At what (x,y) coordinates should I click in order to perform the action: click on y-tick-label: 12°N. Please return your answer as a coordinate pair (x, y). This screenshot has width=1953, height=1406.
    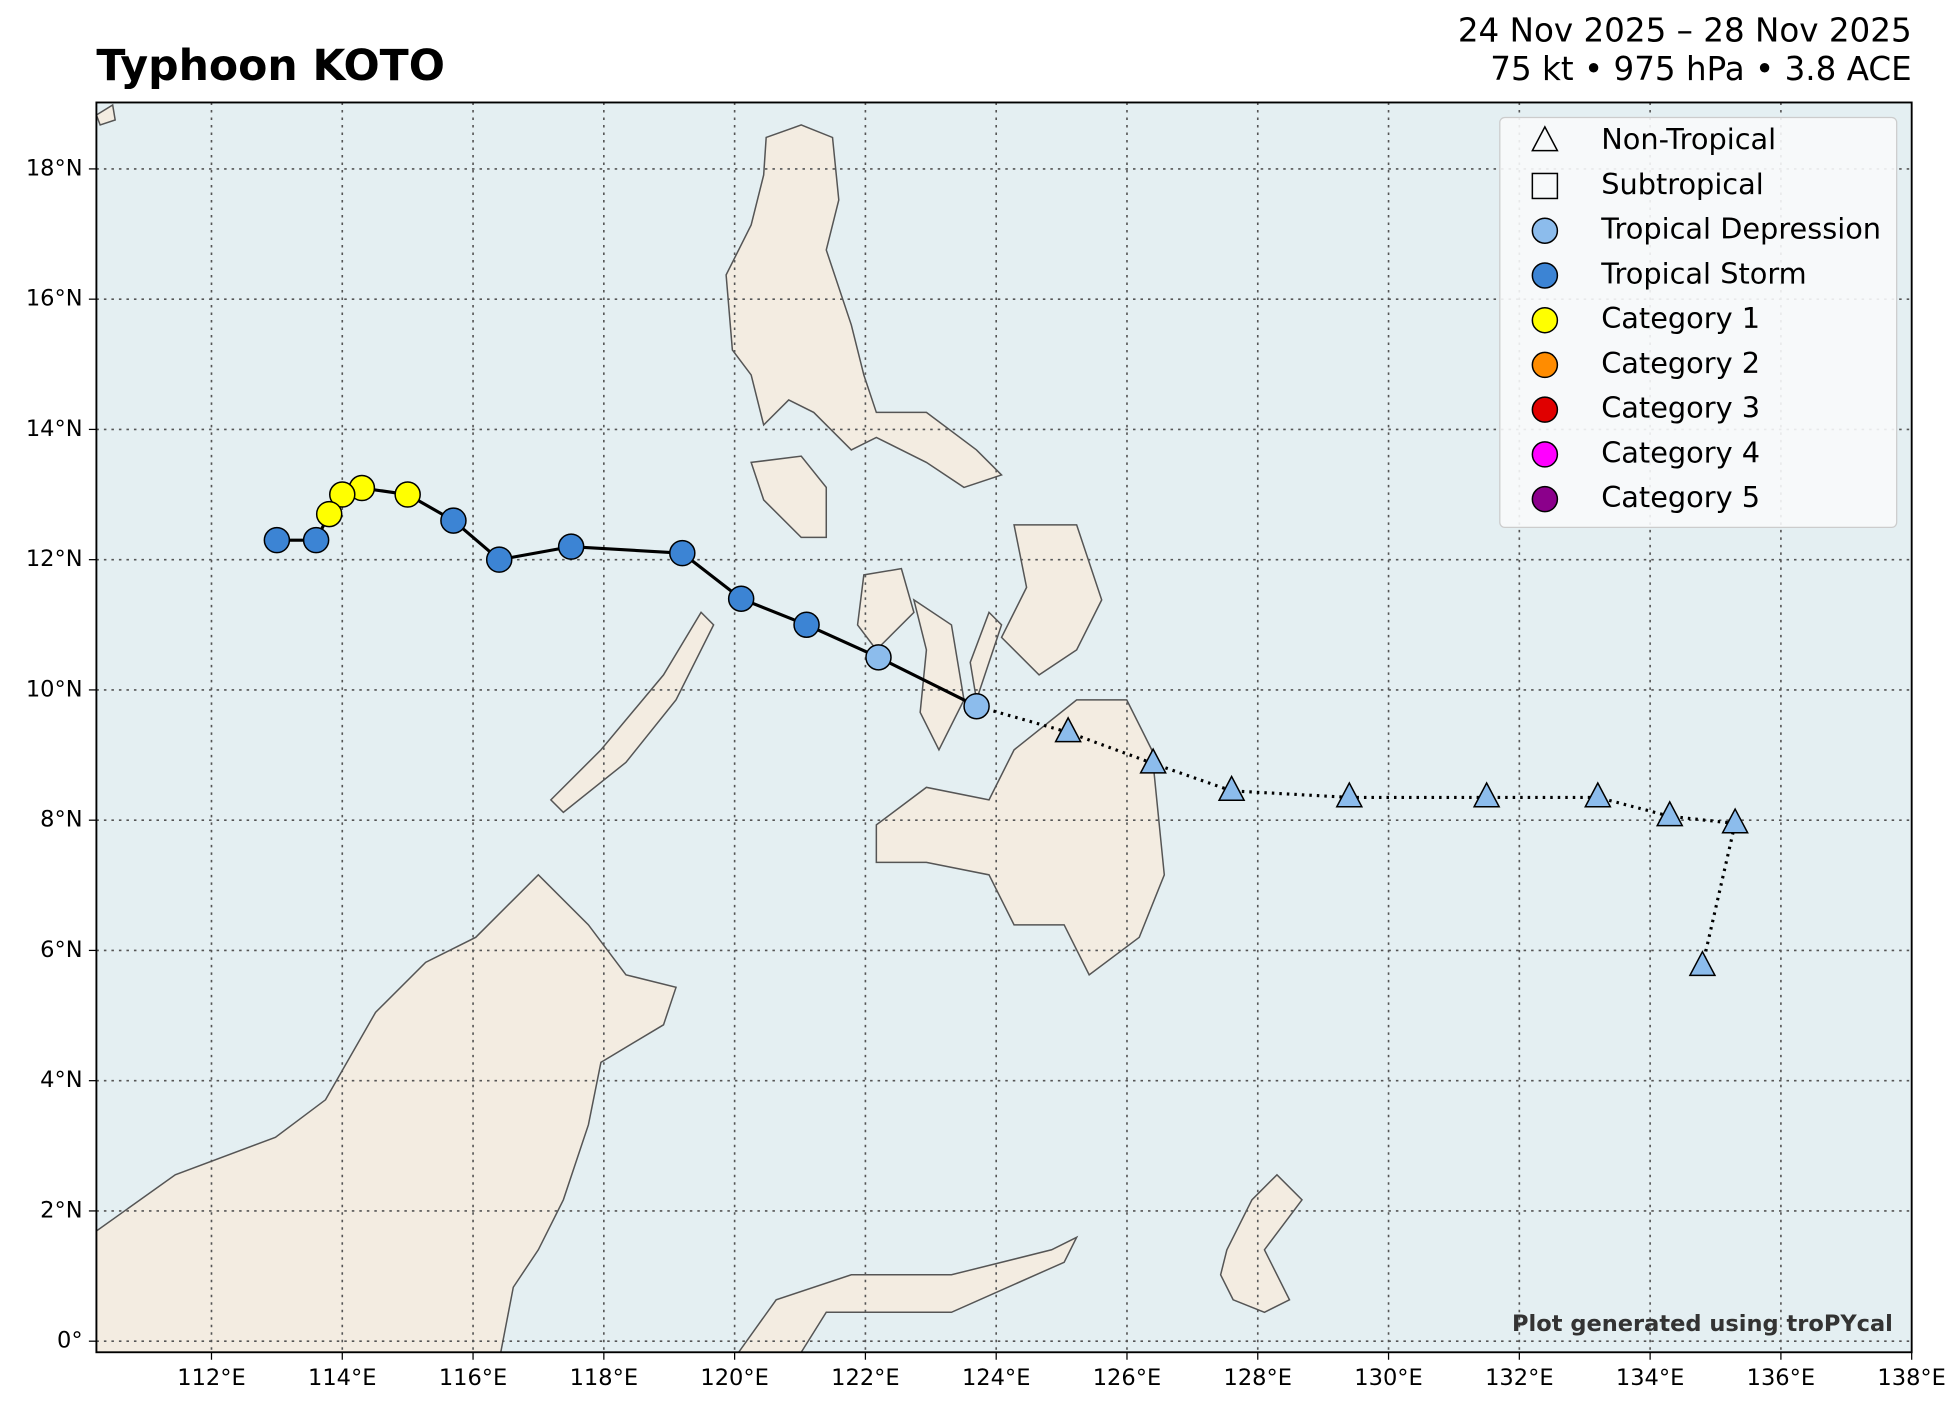
    Looking at the image, I should click on (54, 559).